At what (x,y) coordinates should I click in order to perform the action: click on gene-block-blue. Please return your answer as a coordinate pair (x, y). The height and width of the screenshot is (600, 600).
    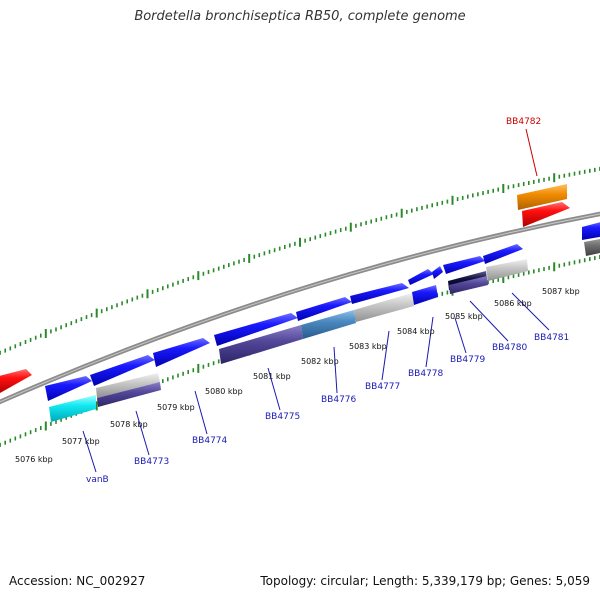
    Looking at the image, I should click on (425, 295).